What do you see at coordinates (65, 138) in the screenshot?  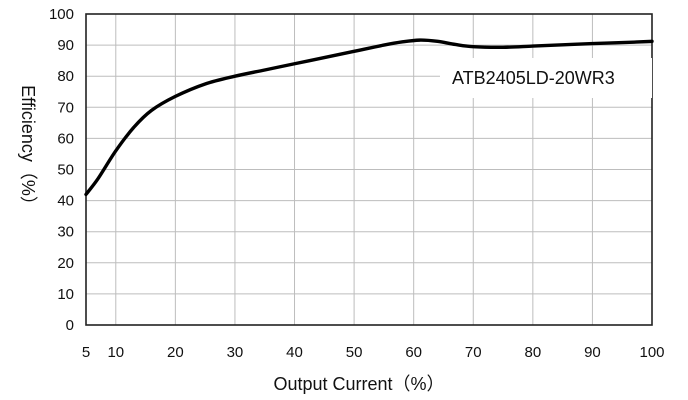 I see `y-tick-label: 60` at bounding box center [65, 138].